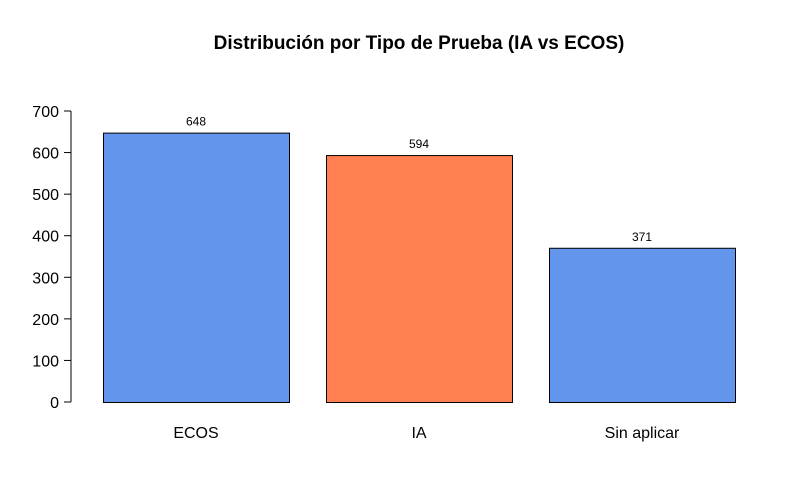  What do you see at coordinates (54, 403) in the screenshot?
I see `y-tick-label: 0` at bounding box center [54, 403].